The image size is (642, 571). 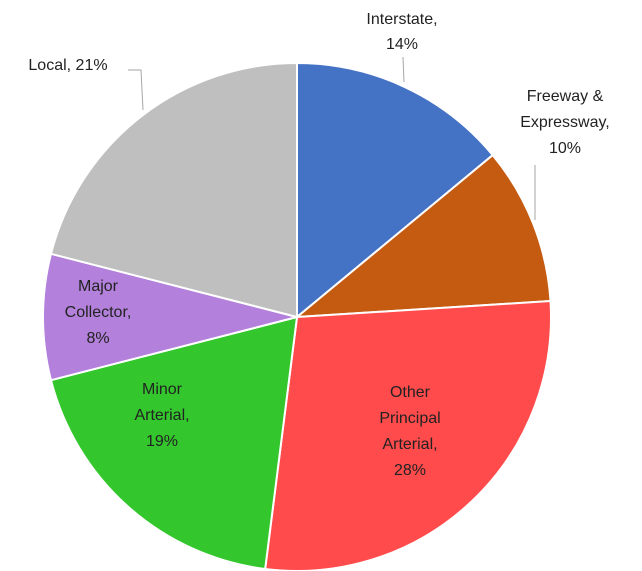 I want to click on data-label: Interstate, 14%, so click(x=401, y=32).